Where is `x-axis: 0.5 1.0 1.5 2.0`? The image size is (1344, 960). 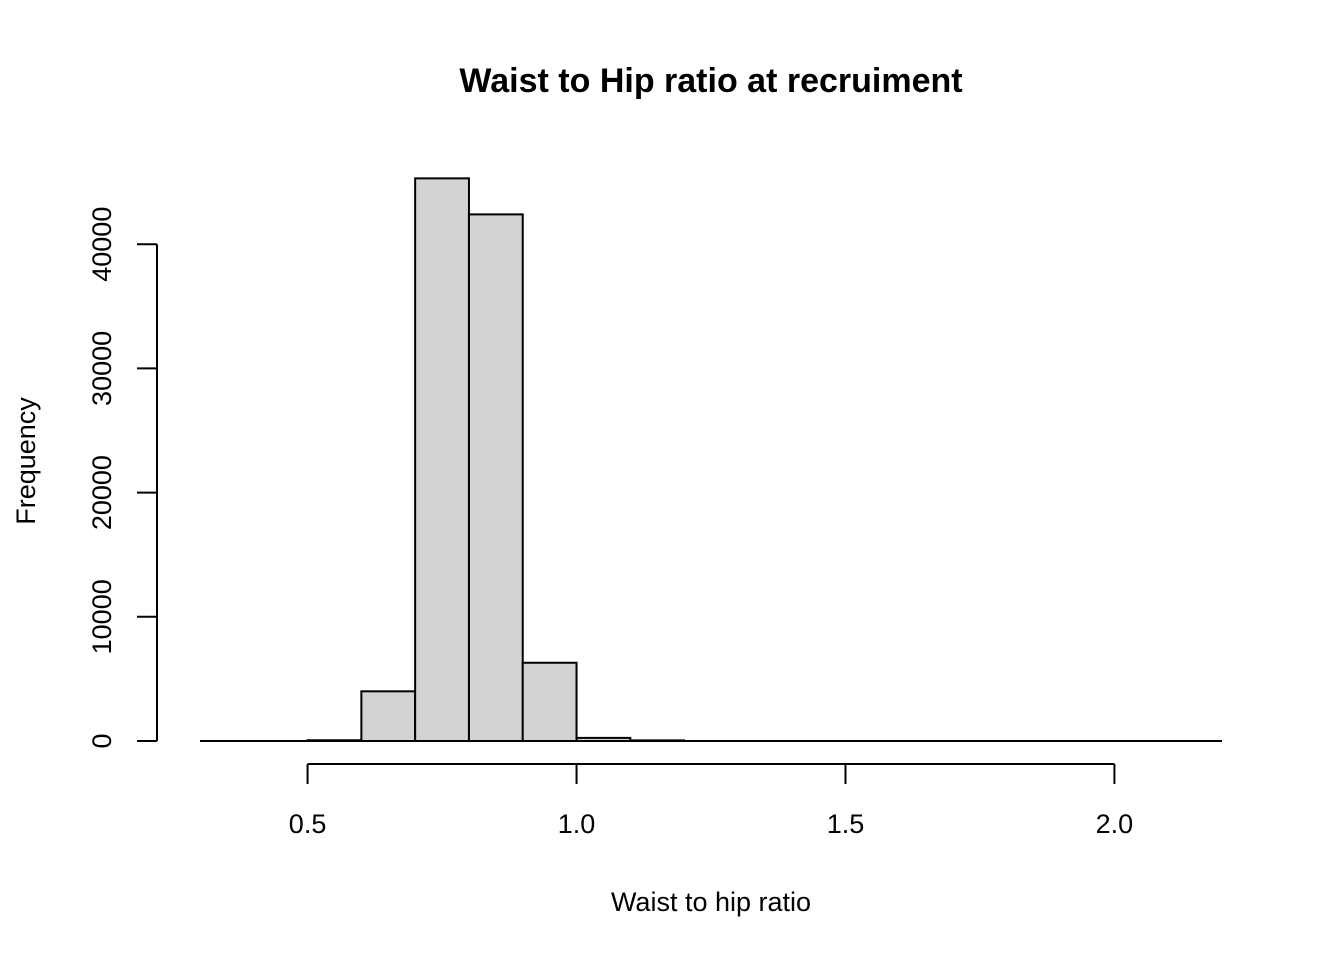 x-axis: 0.5 1.0 1.5 2.0 is located at coordinates (711, 801).